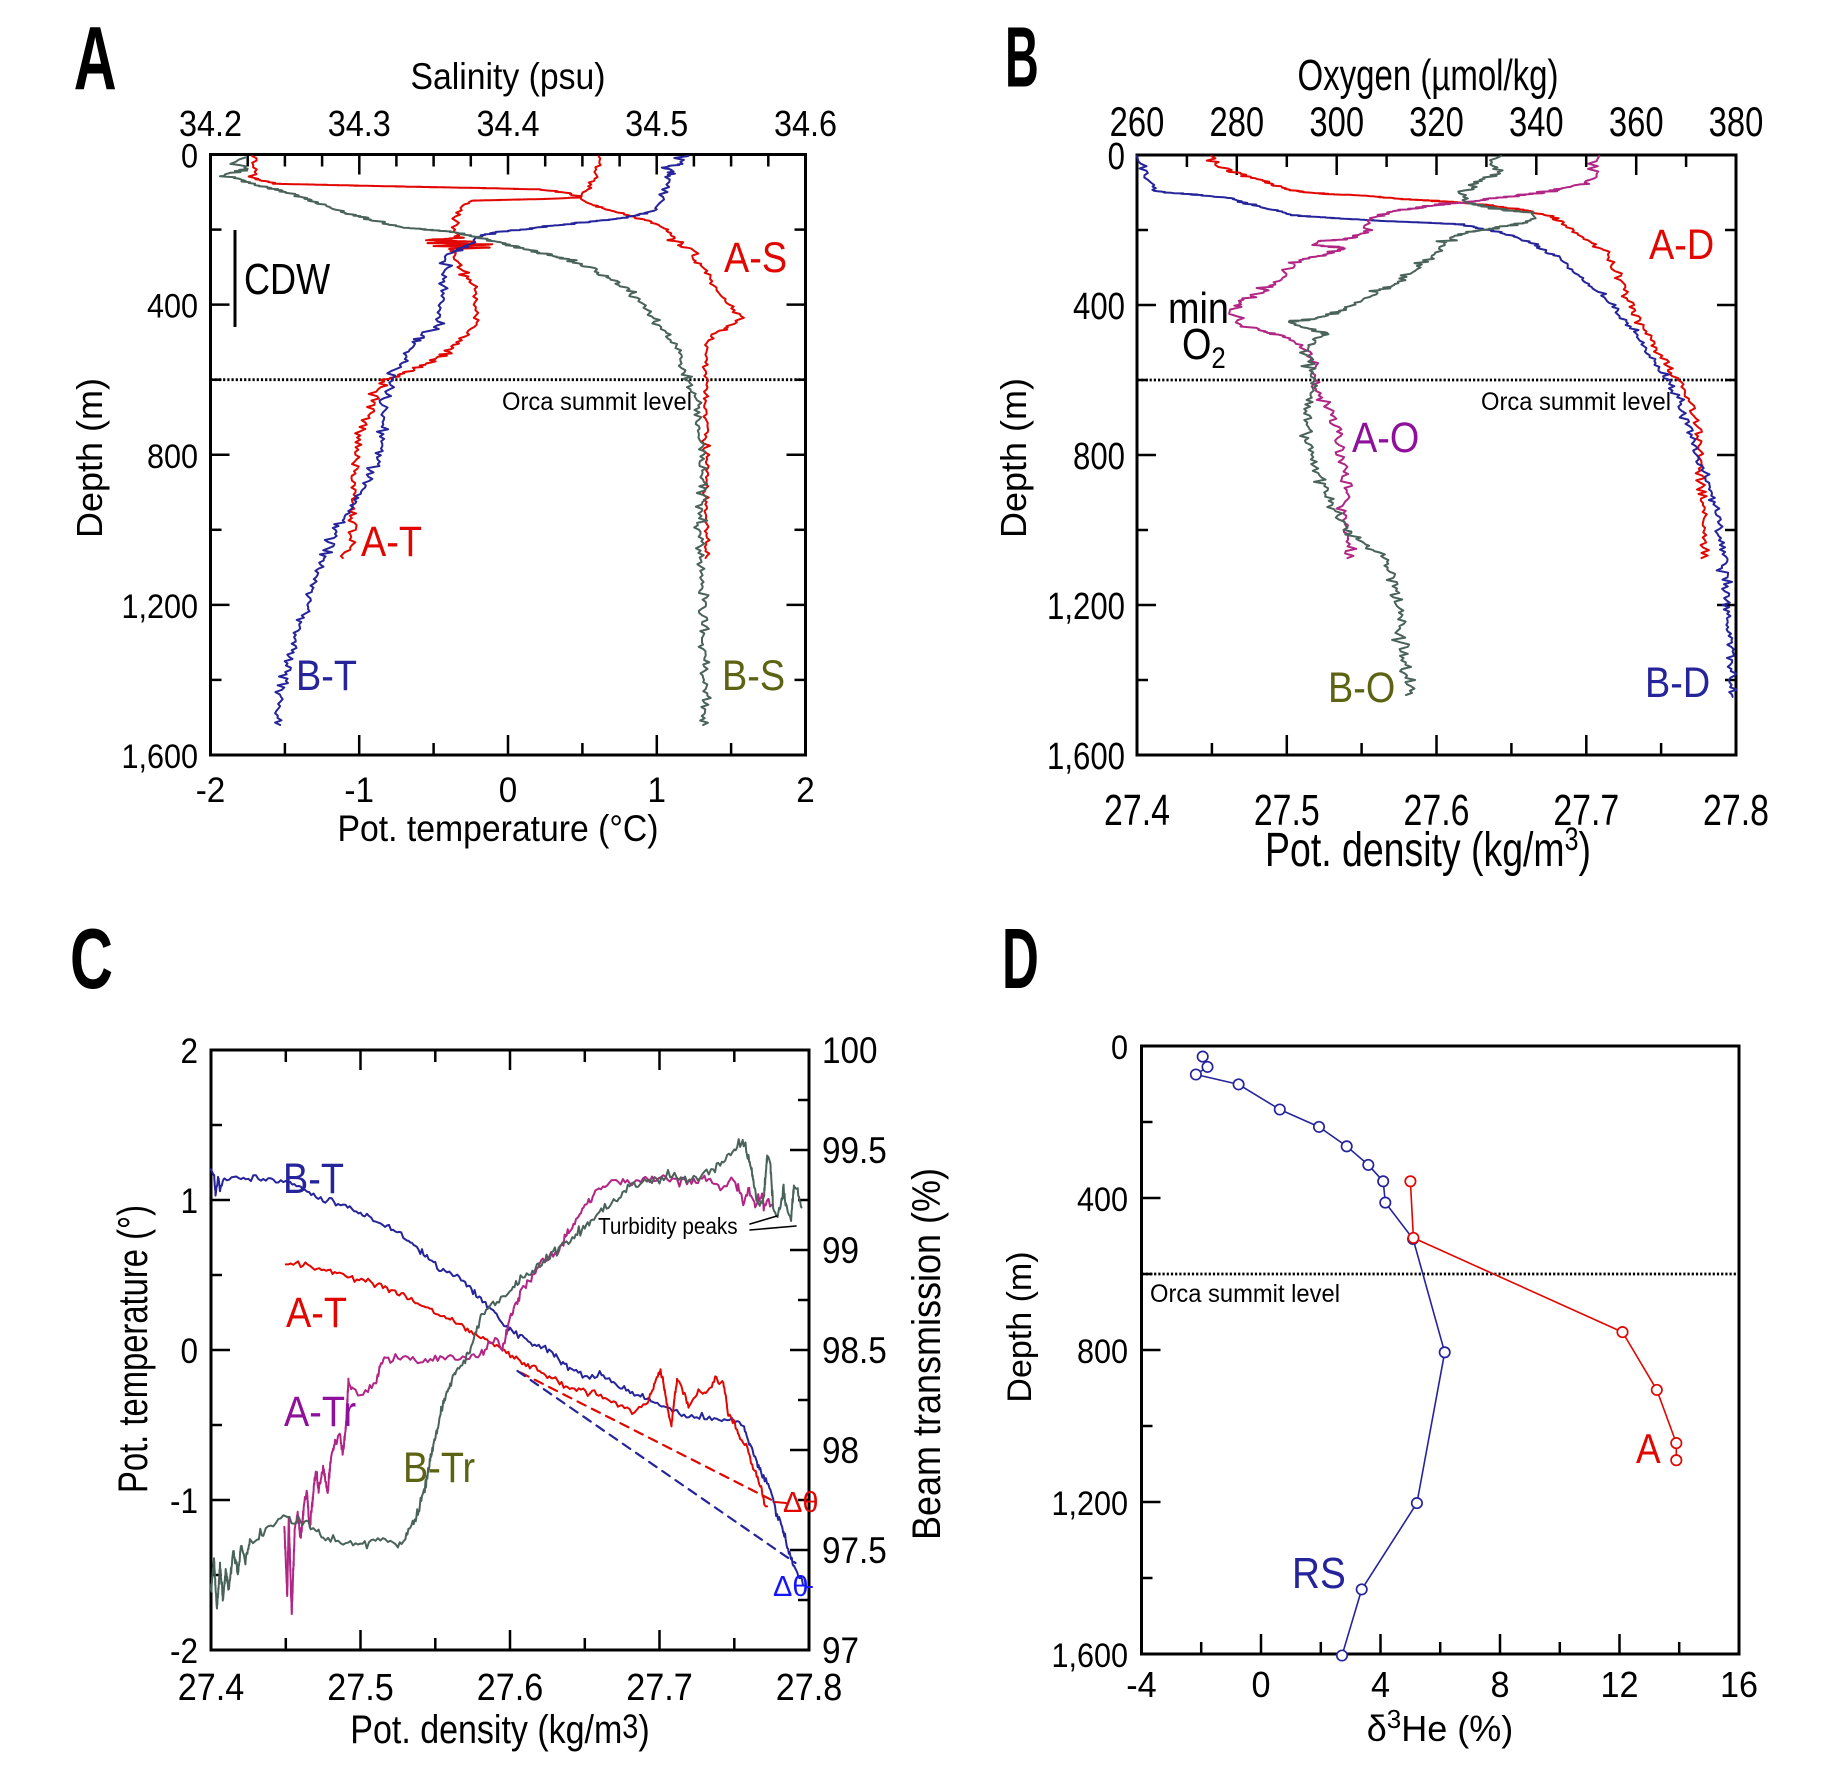 This screenshot has width=1844, height=1791. What do you see at coordinates (1385, 437) in the screenshot?
I see `svg-text: A-O` at bounding box center [1385, 437].